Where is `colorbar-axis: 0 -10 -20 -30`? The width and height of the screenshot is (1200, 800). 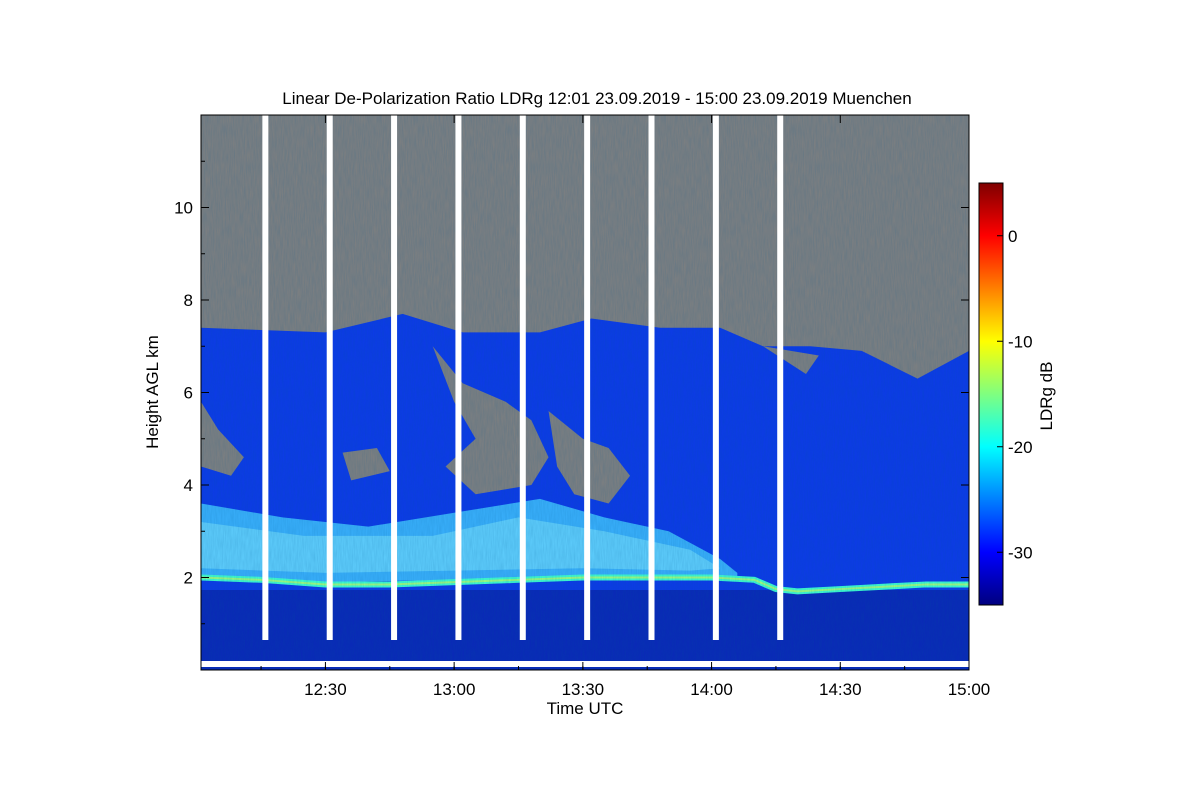 colorbar-axis: 0 -10 -20 -30 is located at coordinates (1015, 394).